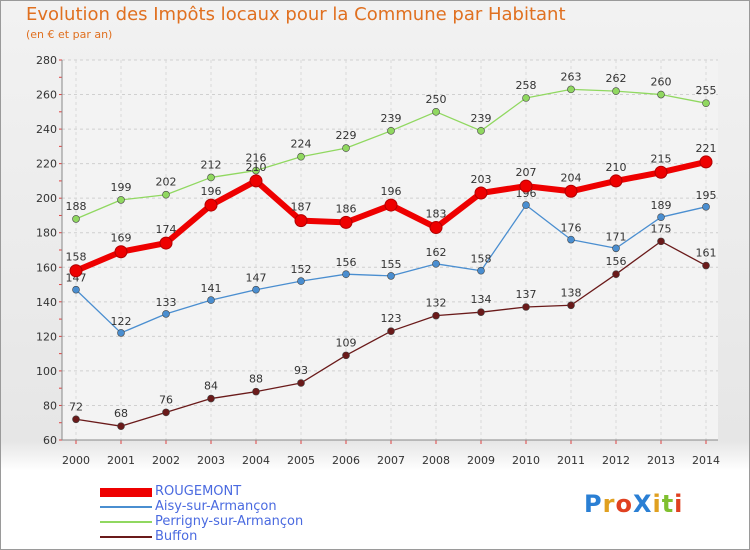 The image size is (750, 550). I want to click on data-label: 162, so click(436, 252).